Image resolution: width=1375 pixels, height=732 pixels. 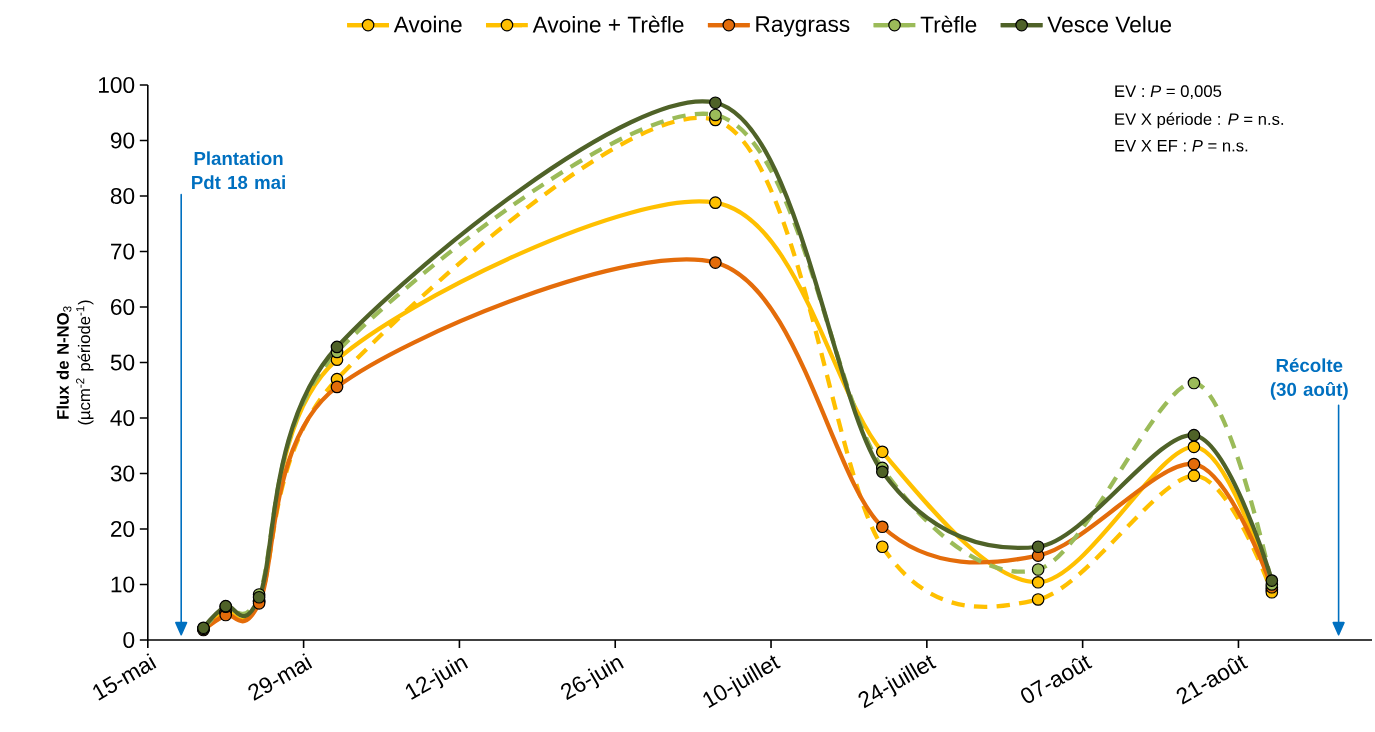 What do you see at coordinates (122, 196) in the screenshot?
I see `y-tick-label: 80` at bounding box center [122, 196].